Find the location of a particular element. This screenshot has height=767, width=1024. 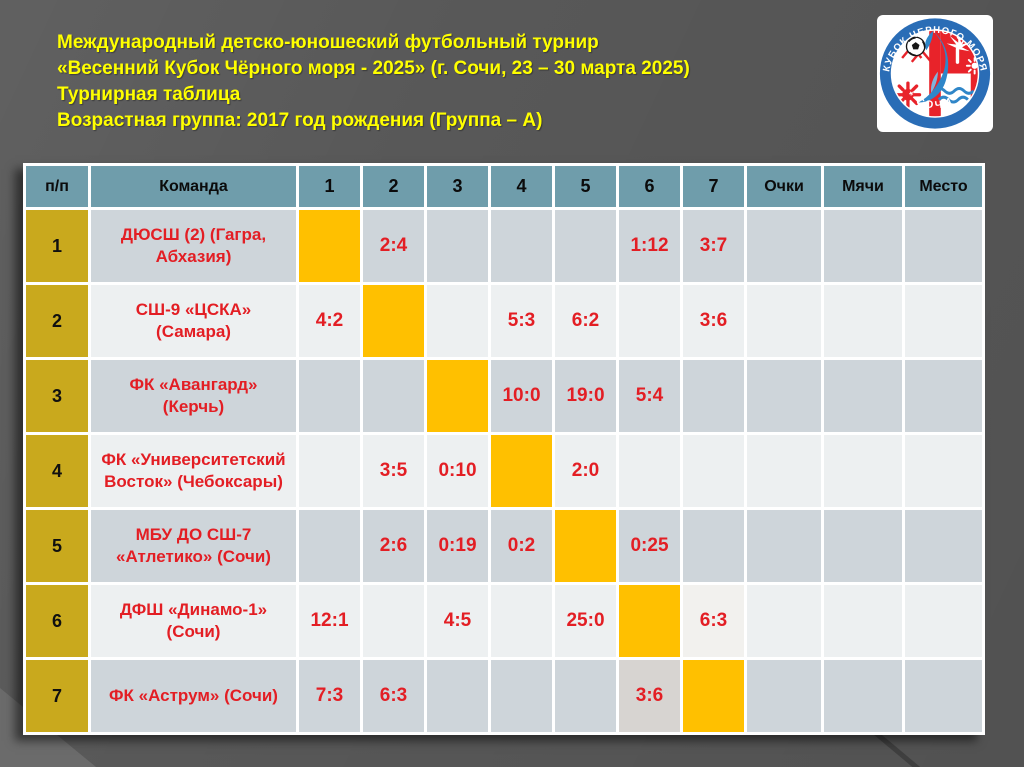

team-name-cell: ФК «Аструм» (Сочи) is located at coordinates (193, 696).